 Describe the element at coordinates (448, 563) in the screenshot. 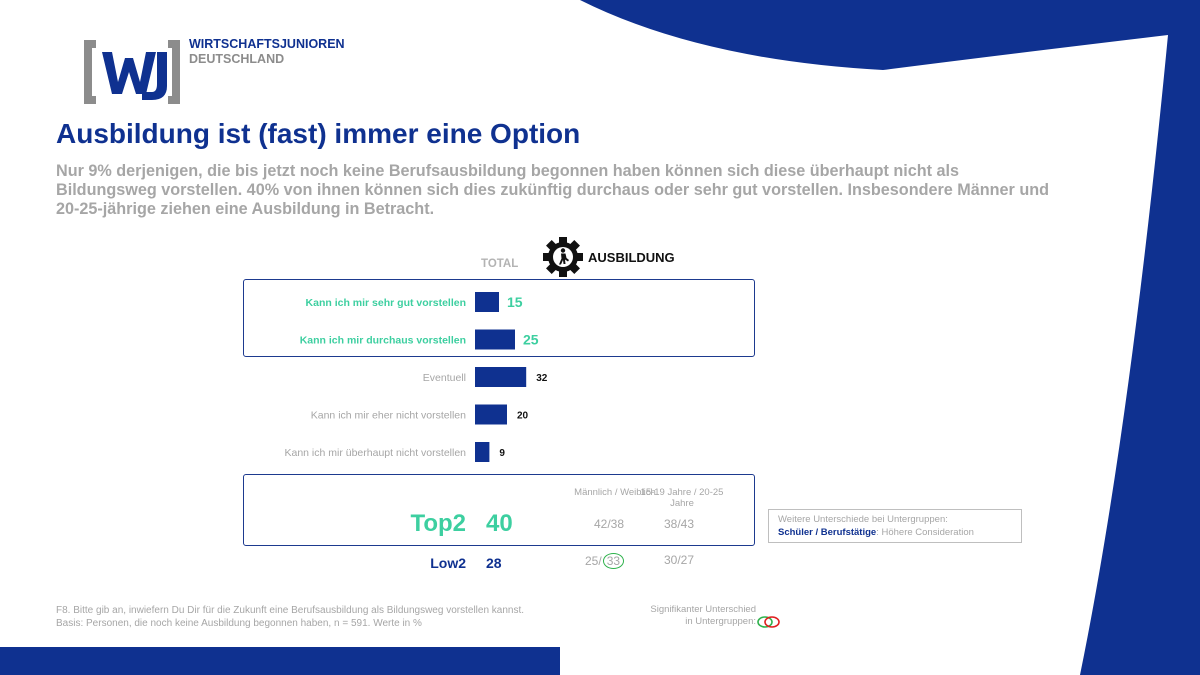

I see `low2-label: Low2` at that location.